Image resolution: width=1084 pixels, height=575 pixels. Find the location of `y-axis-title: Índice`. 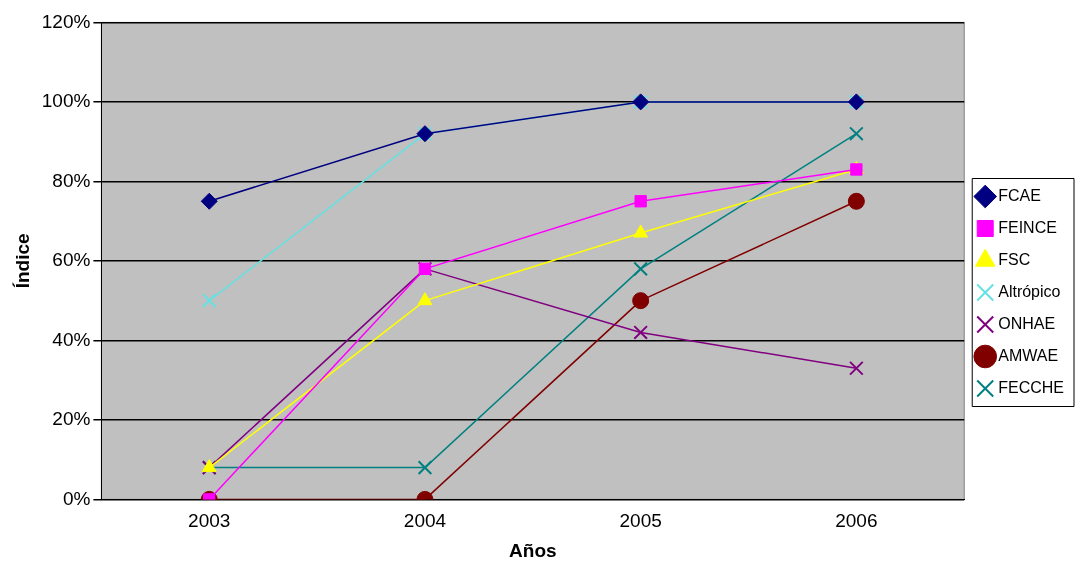

y-axis-title: Índice is located at coordinates (22, 261).